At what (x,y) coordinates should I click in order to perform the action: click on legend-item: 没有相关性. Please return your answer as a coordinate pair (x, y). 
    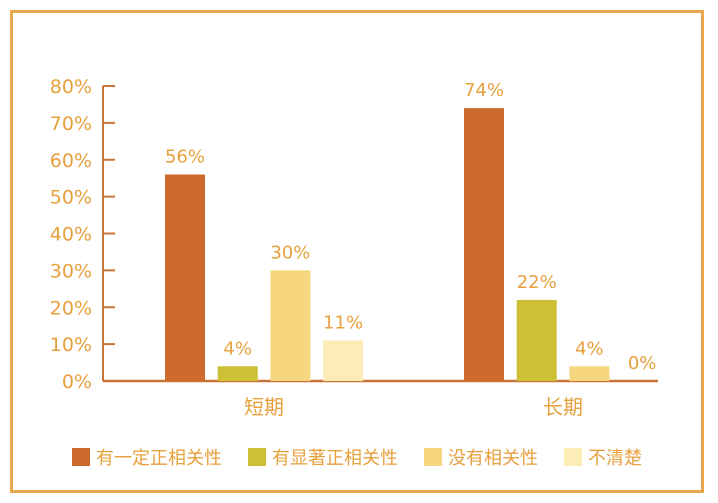
    Looking at the image, I should click on (481, 457).